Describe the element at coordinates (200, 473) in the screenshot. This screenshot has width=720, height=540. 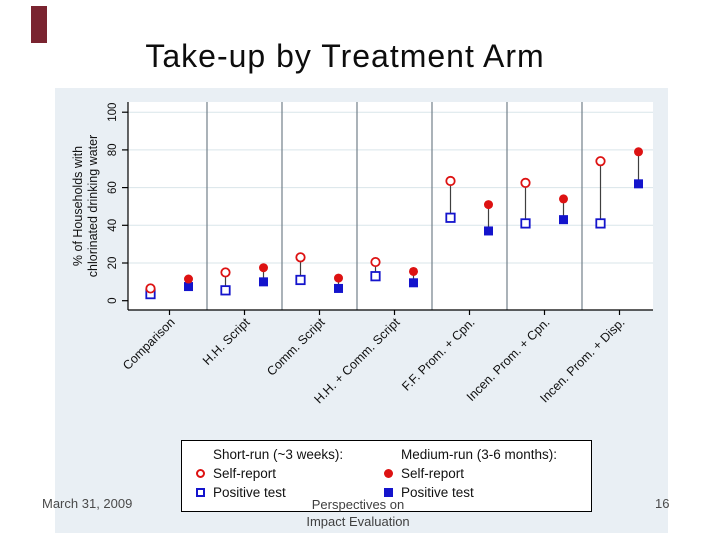
I see `short-run-self-report-marker-icon` at that location.